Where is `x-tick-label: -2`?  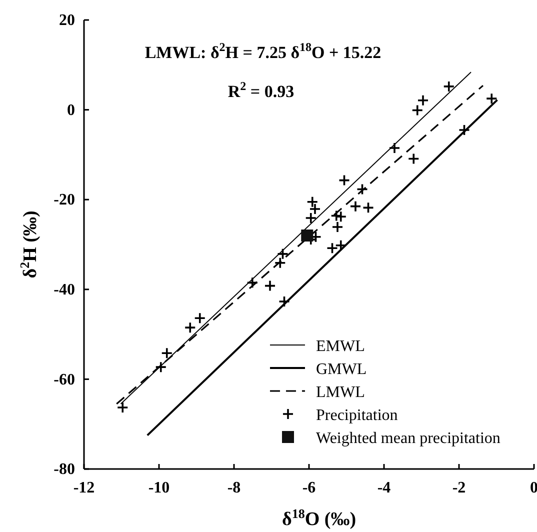
x-tick-label: -2 is located at coordinates (459, 487).